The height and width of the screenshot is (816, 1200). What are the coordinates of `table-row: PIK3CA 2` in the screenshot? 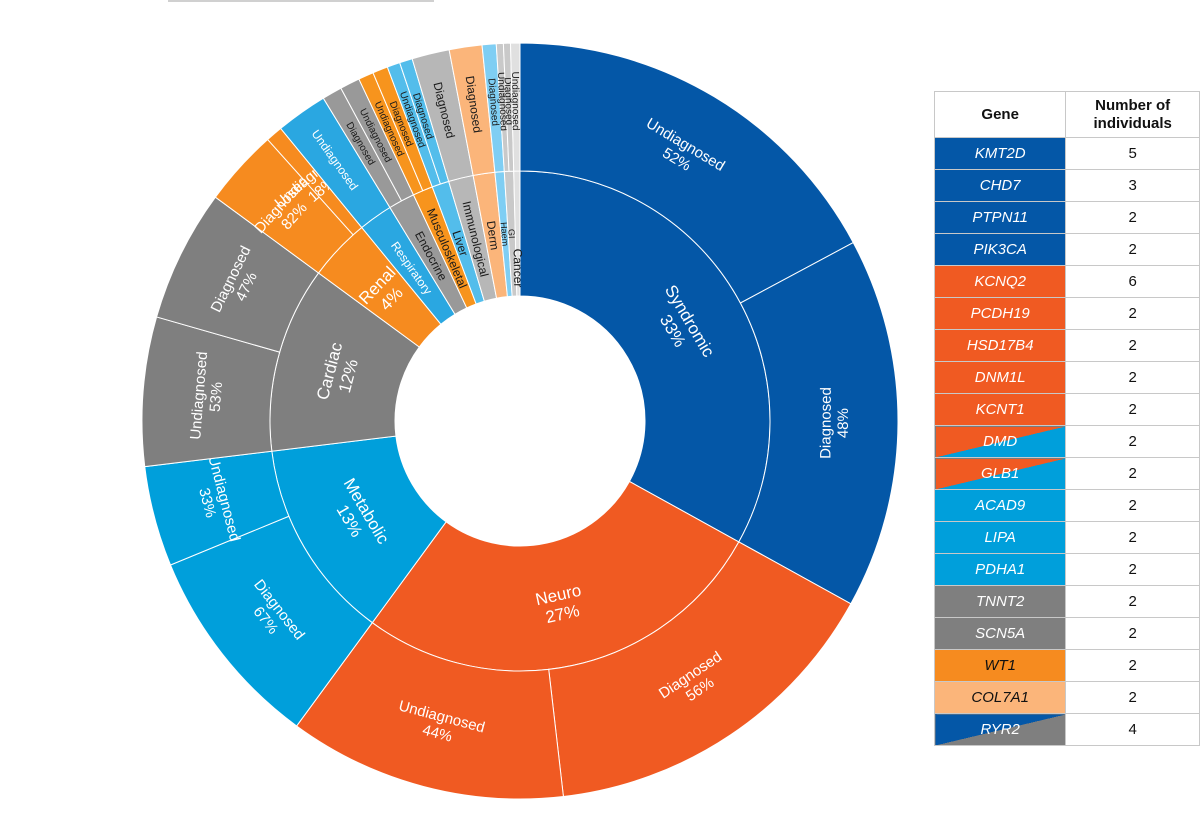 It's located at (1066, 249).